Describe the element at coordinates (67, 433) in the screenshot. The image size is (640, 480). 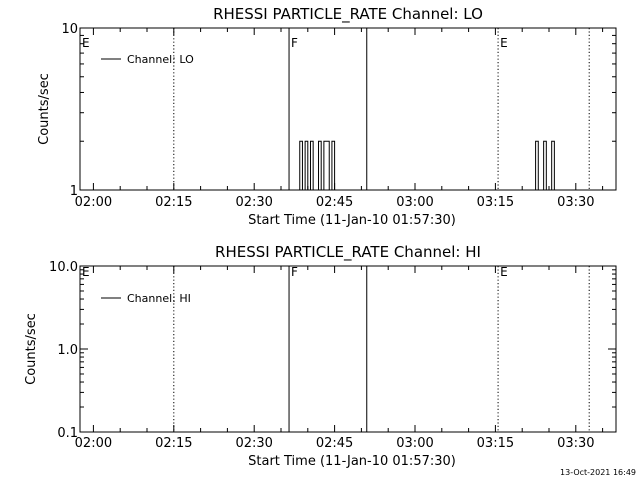
I see `y-tick-label: 0.1` at that location.